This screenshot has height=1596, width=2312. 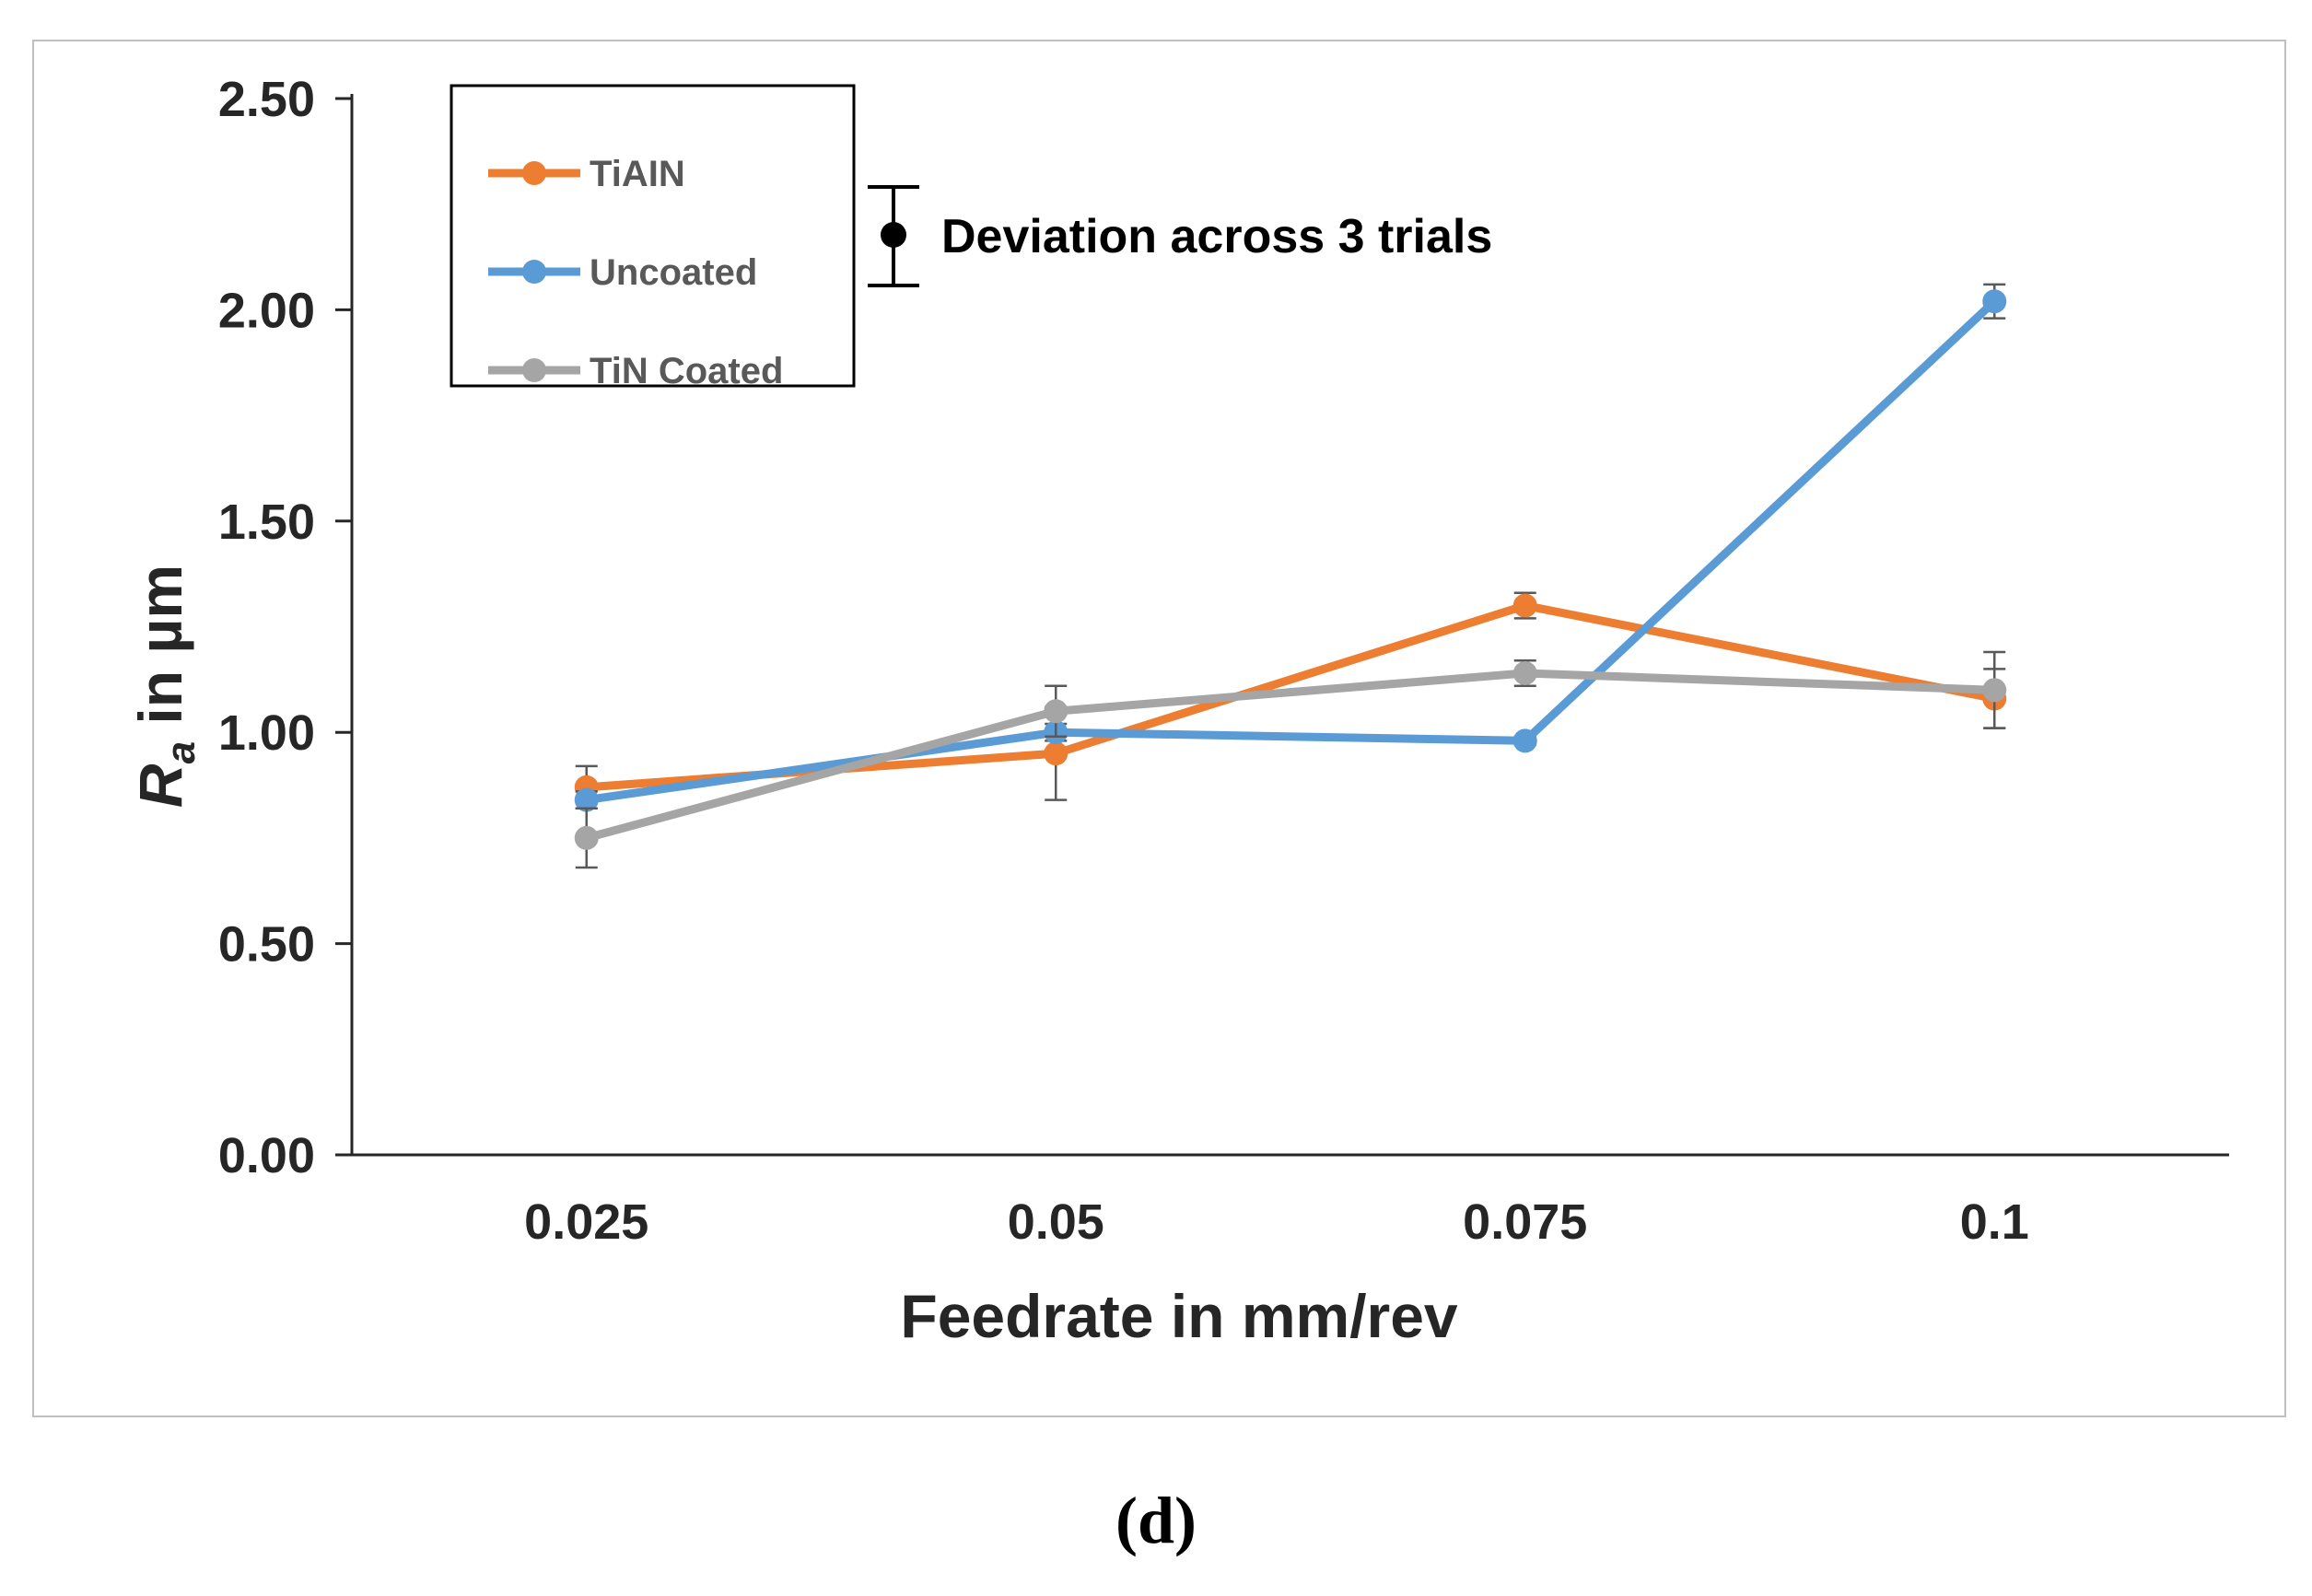 What do you see at coordinates (160, 786) in the screenshot?
I see `y-axis-title-main: R` at bounding box center [160, 786].